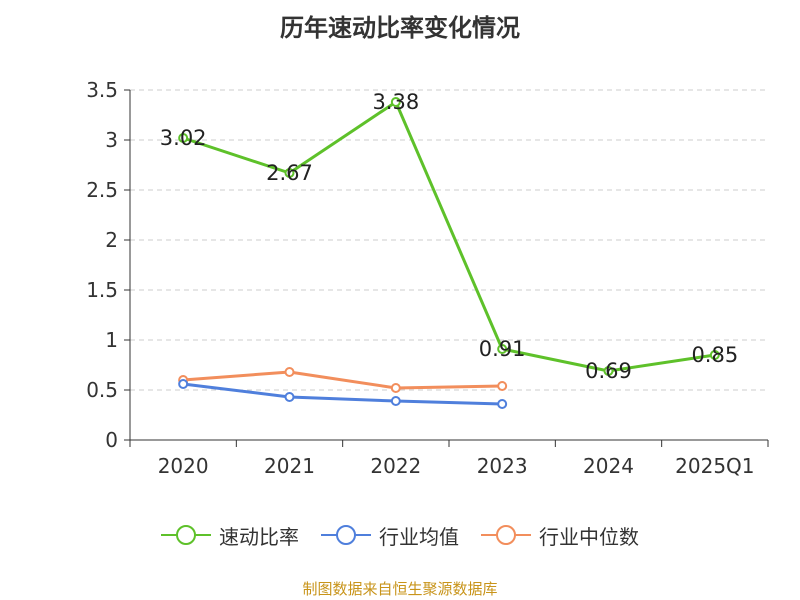 The image size is (800, 600). I want to click on y-tick-label-7: 3.5, so click(102, 90).